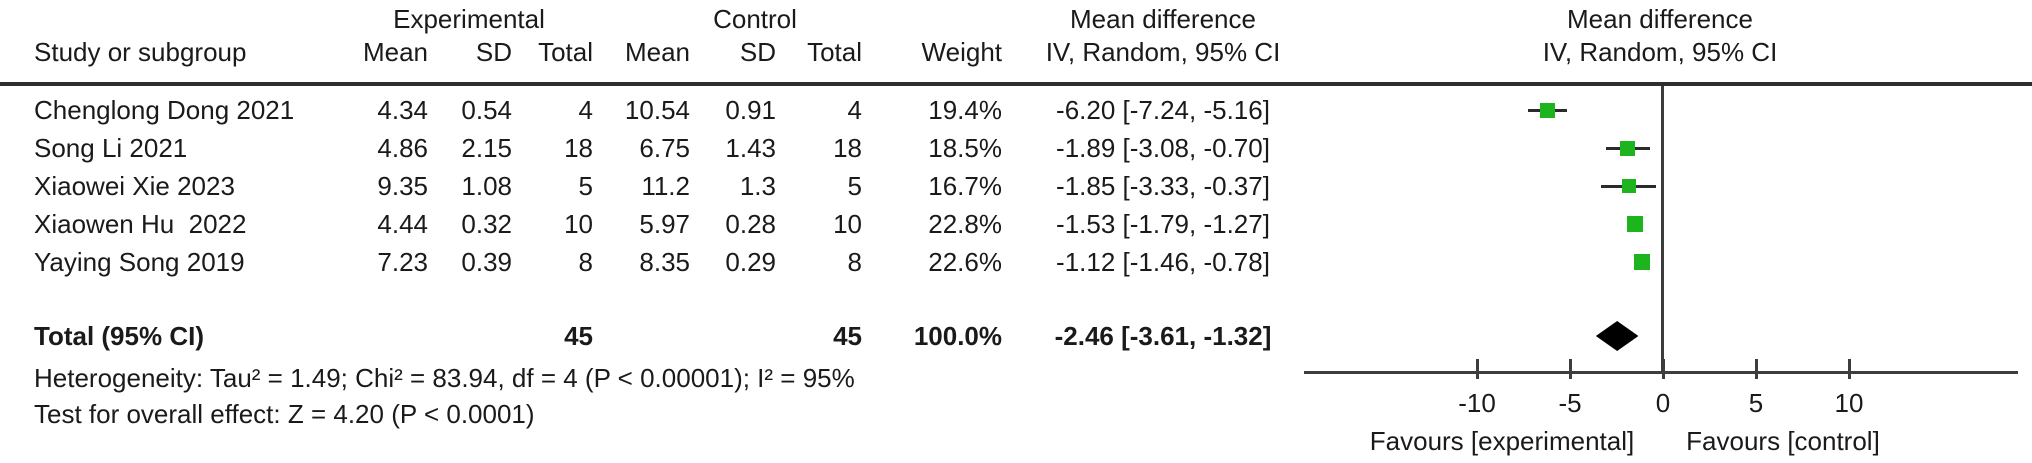  I want to click on header-mean-difference-plot: Mean difference, so click(1660, 19).